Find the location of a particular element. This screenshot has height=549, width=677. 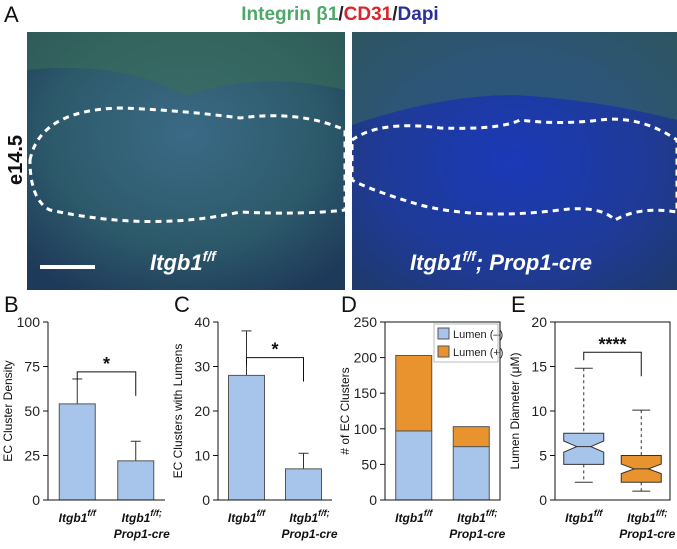

y-tick-label: 5 is located at coordinates (543, 456).